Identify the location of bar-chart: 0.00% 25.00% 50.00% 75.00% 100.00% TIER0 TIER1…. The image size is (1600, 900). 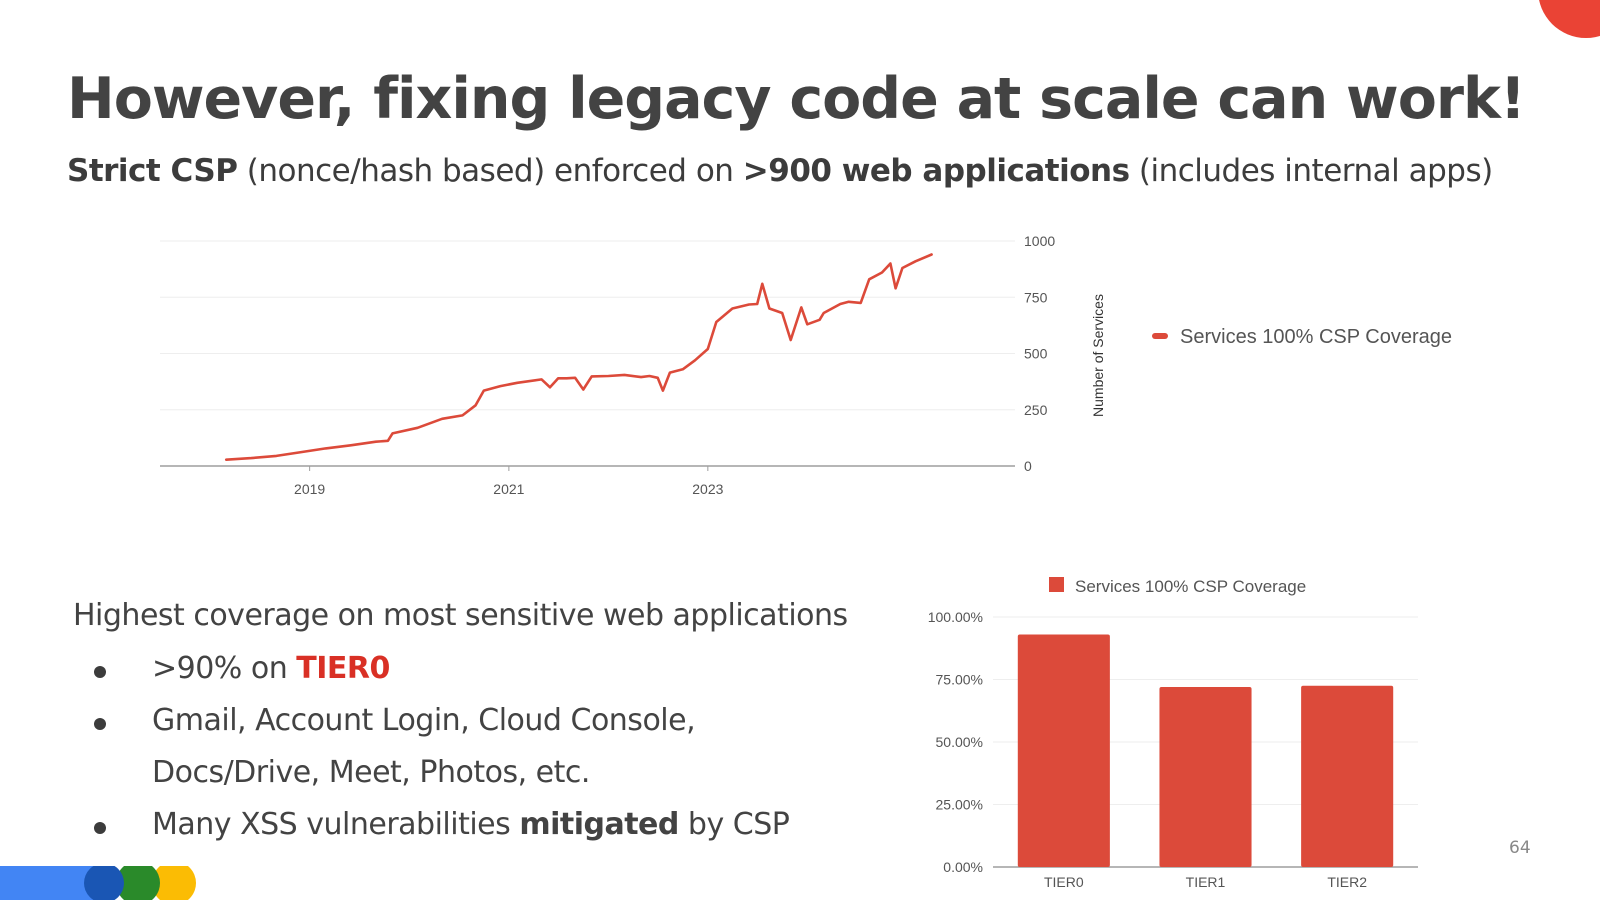
(1173, 733).